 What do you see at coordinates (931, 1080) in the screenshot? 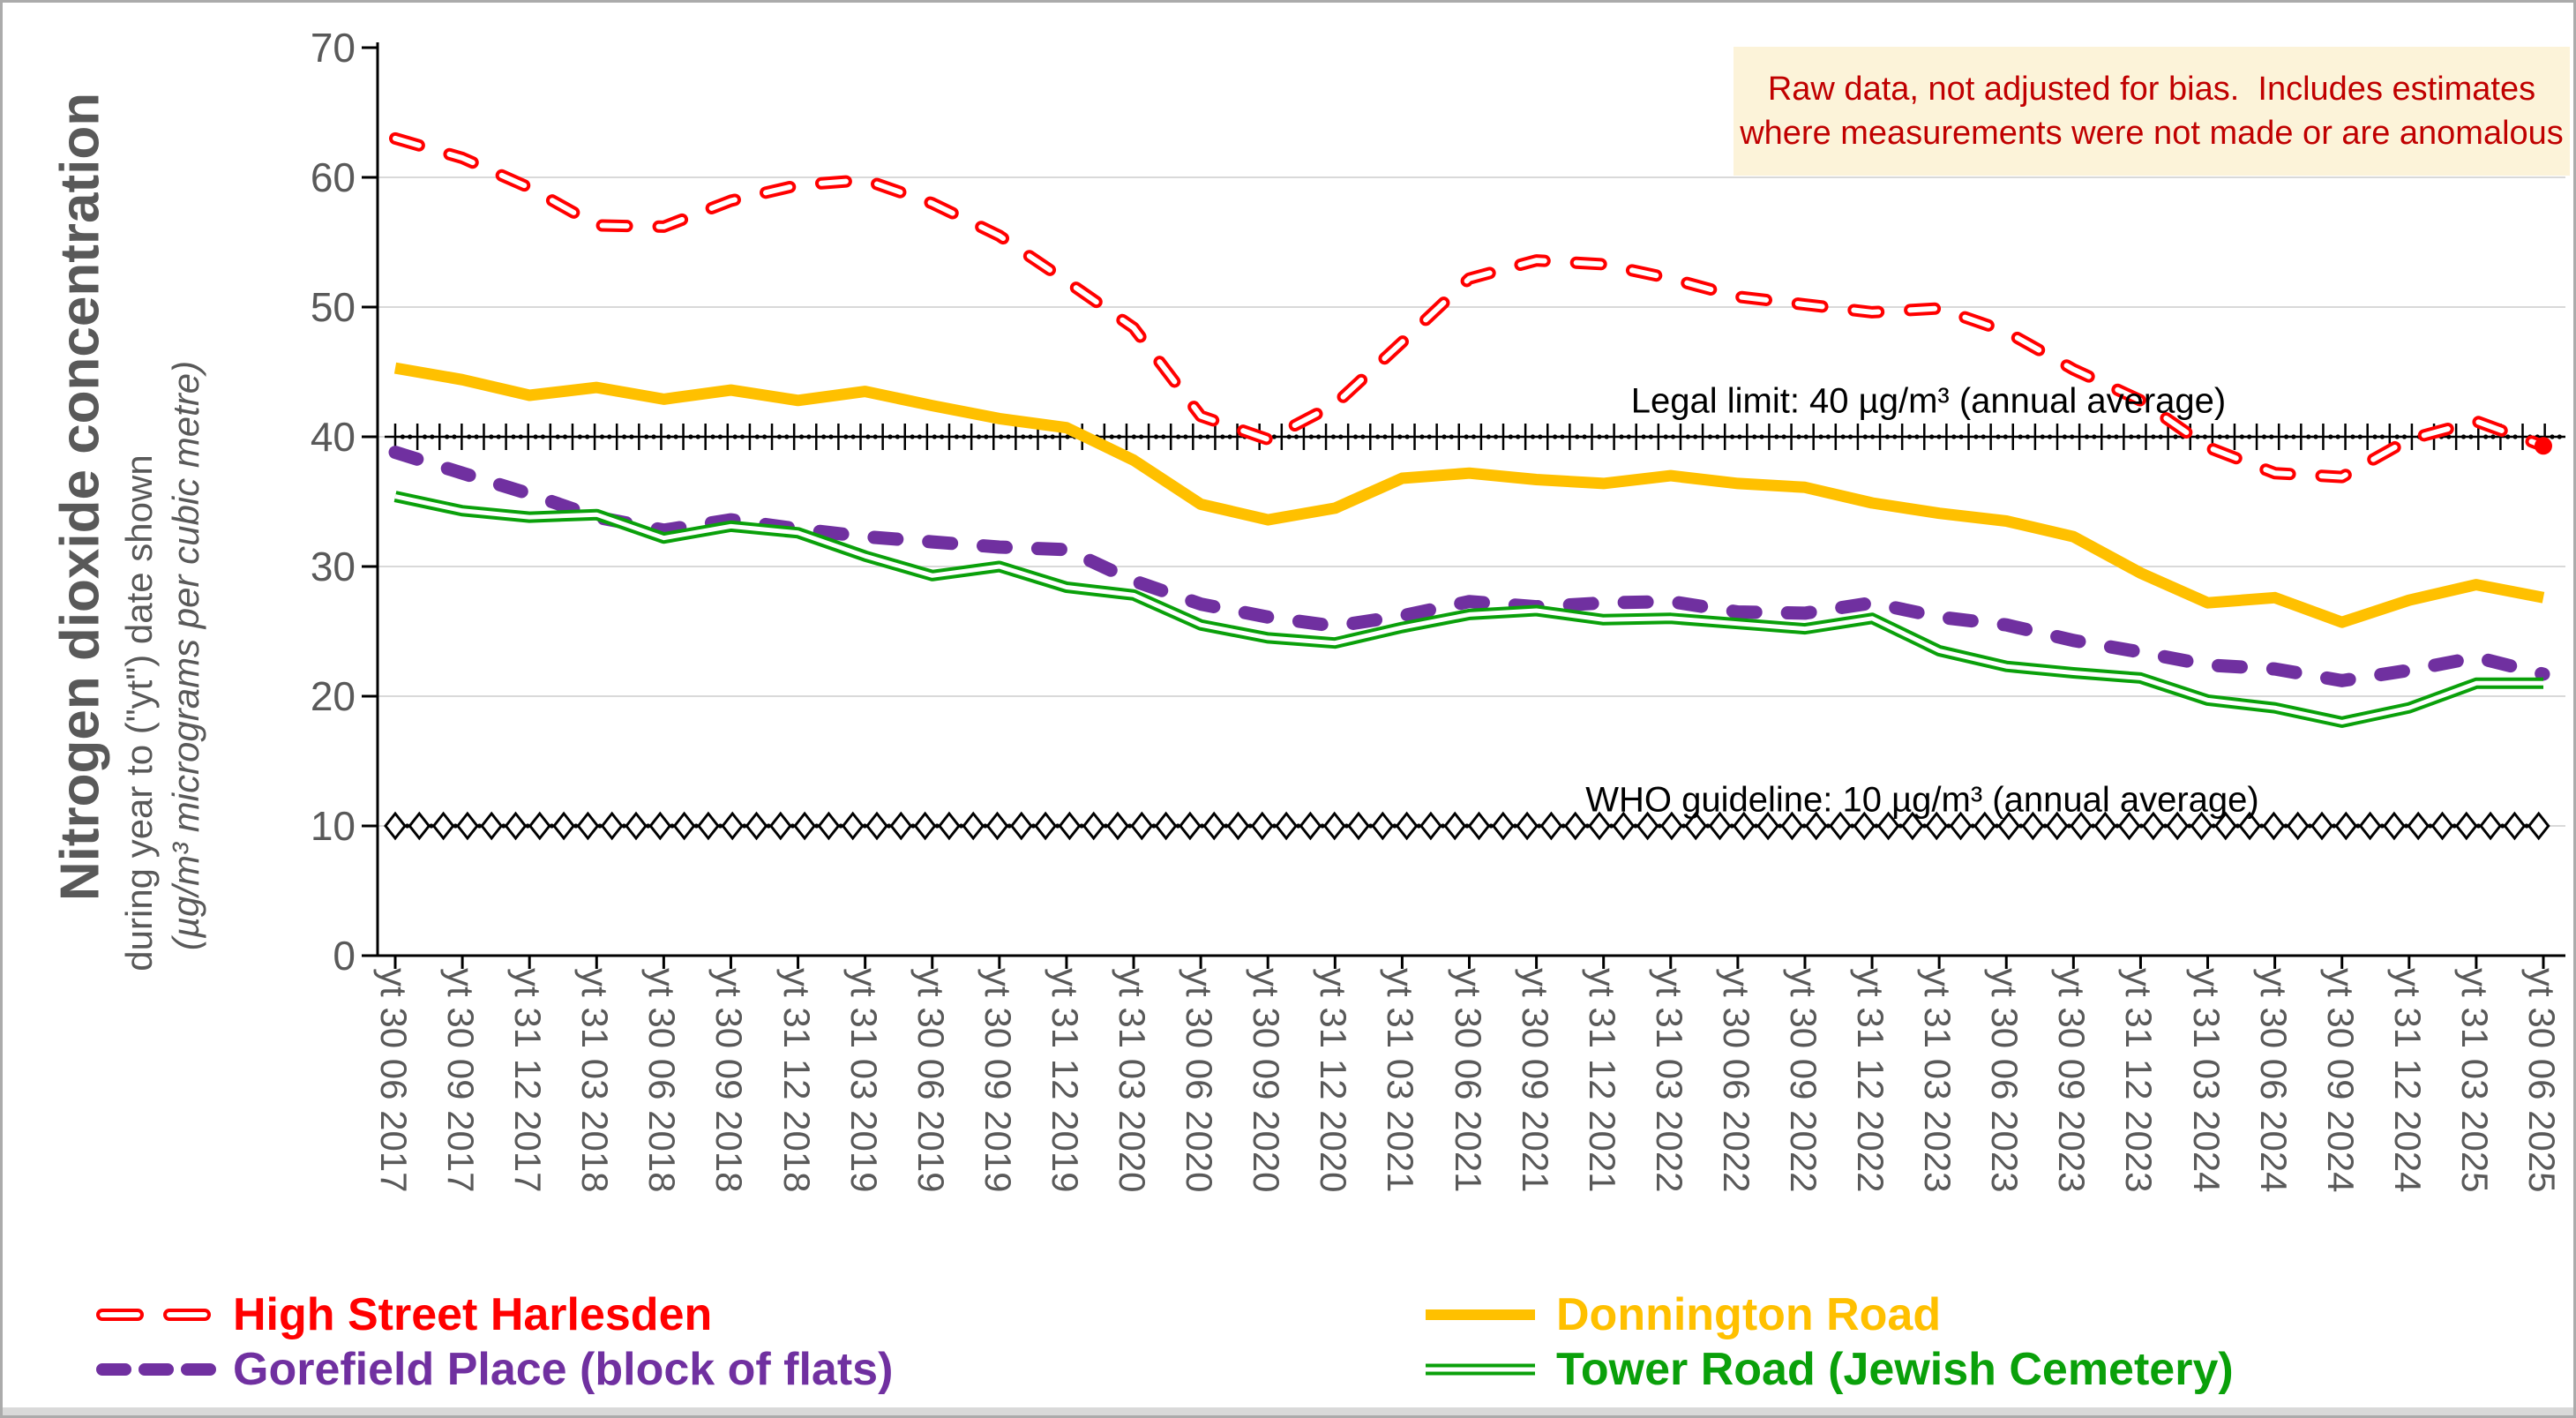
I see `x-tick-label: yt 30 06 2019` at bounding box center [931, 1080].